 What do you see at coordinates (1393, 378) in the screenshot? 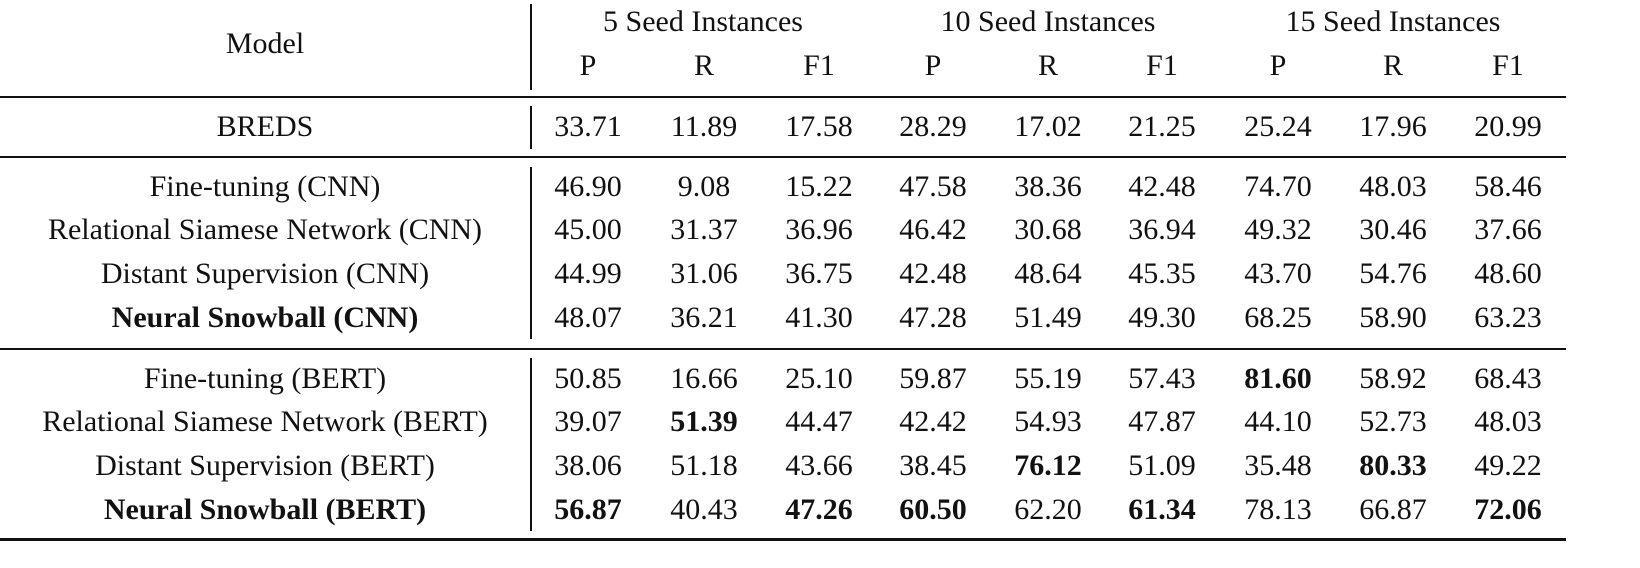
I see `table-cell: 58.92` at bounding box center [1393, 378].